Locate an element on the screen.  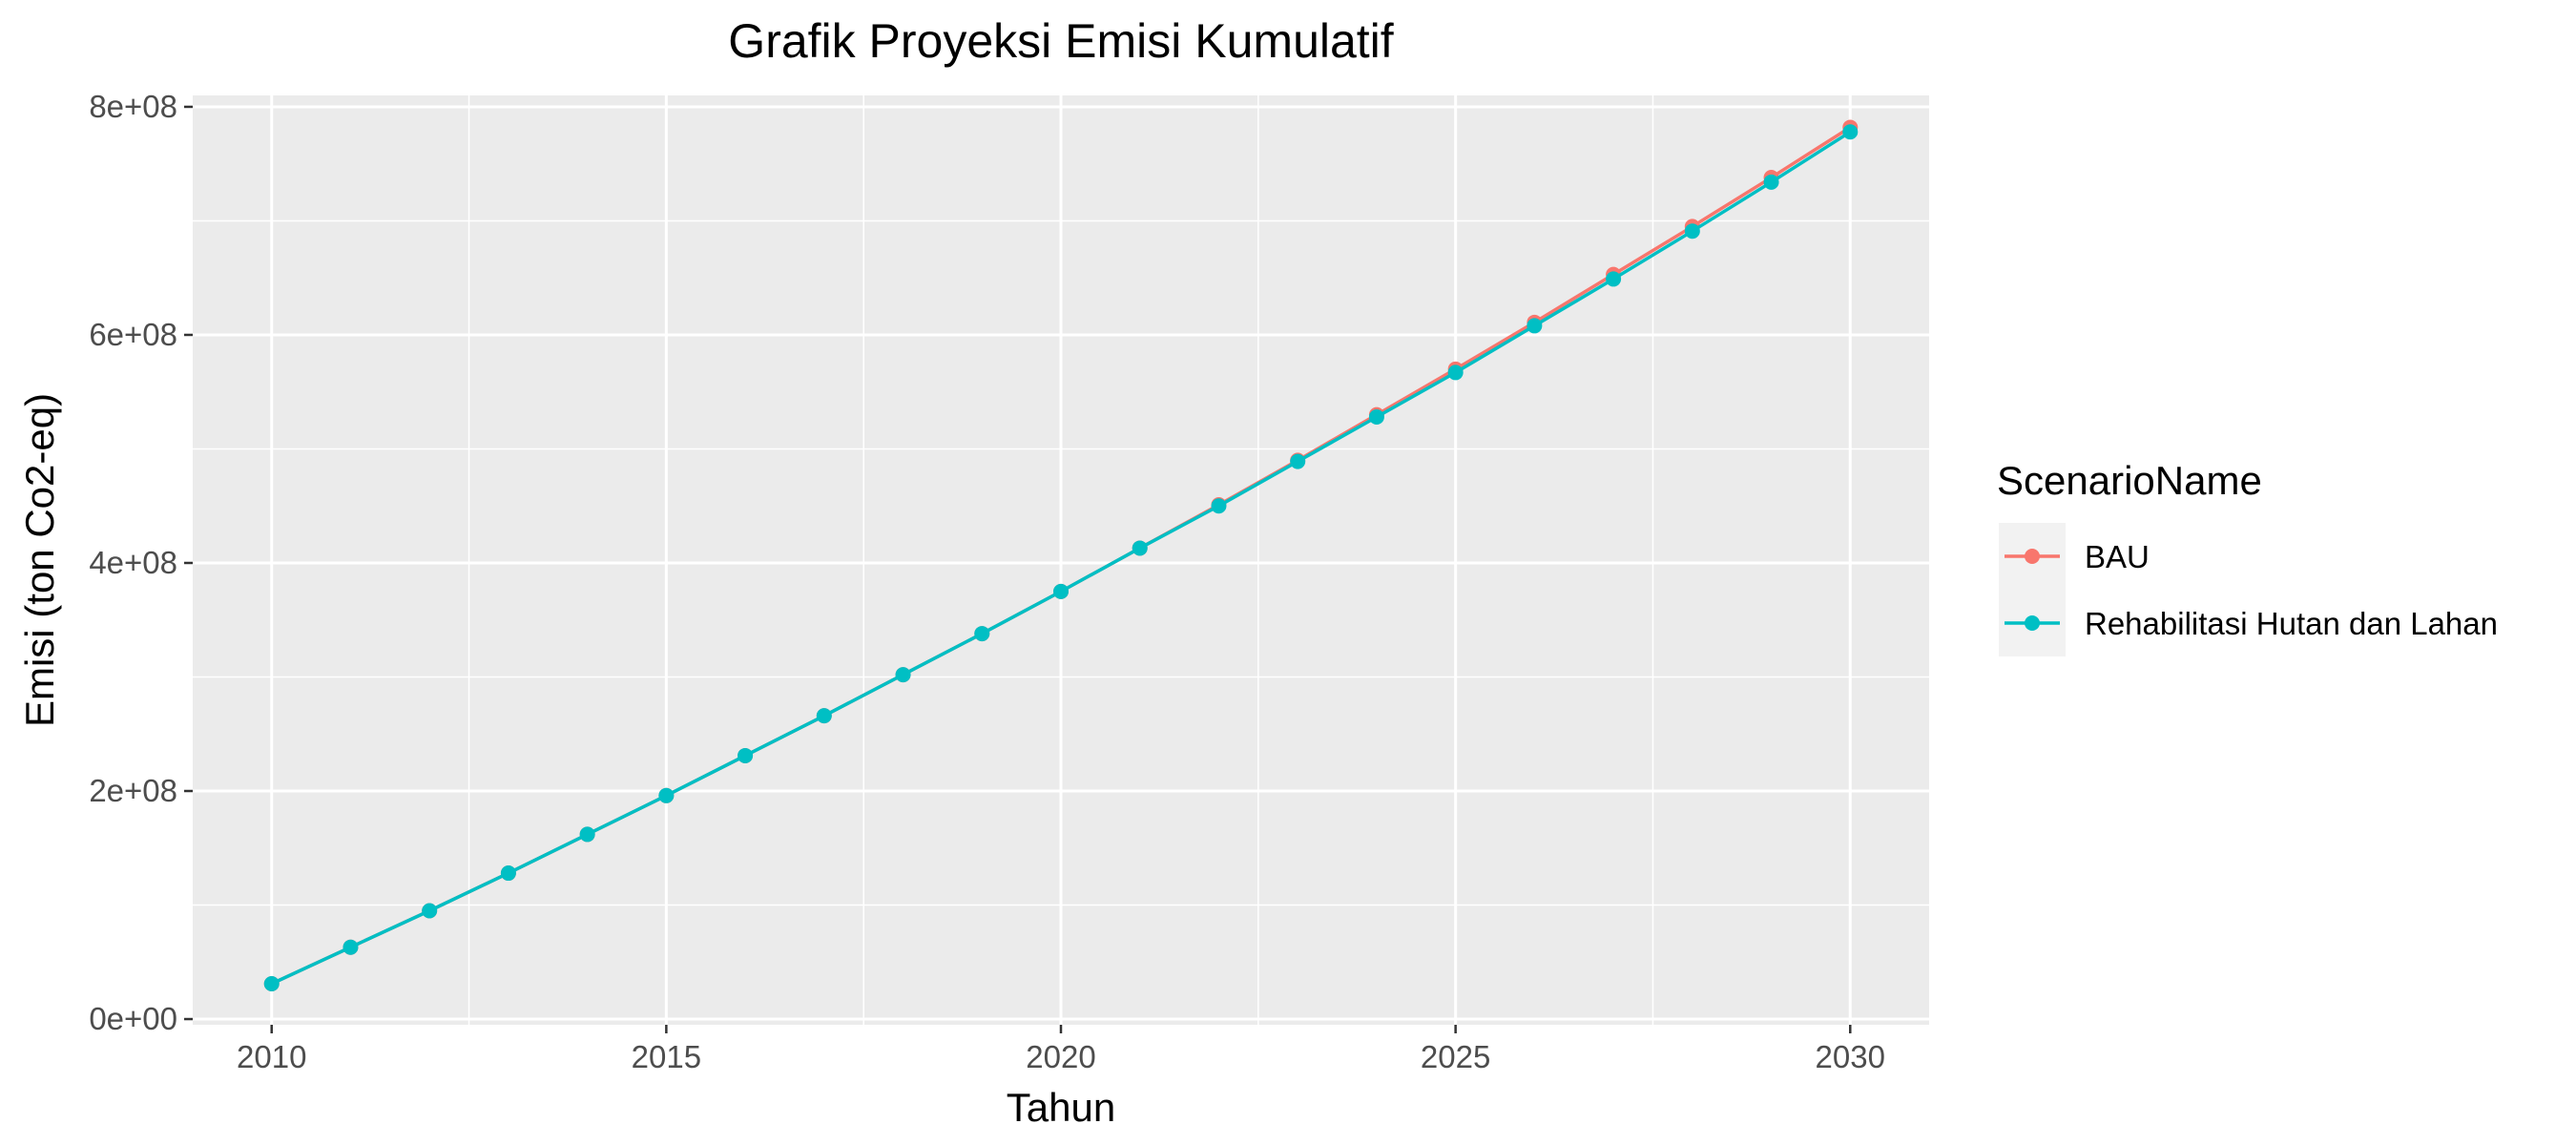
legend-items: BAU Rehabilitasi Hutan dan Lahan is located at coordinates (2248, 589).